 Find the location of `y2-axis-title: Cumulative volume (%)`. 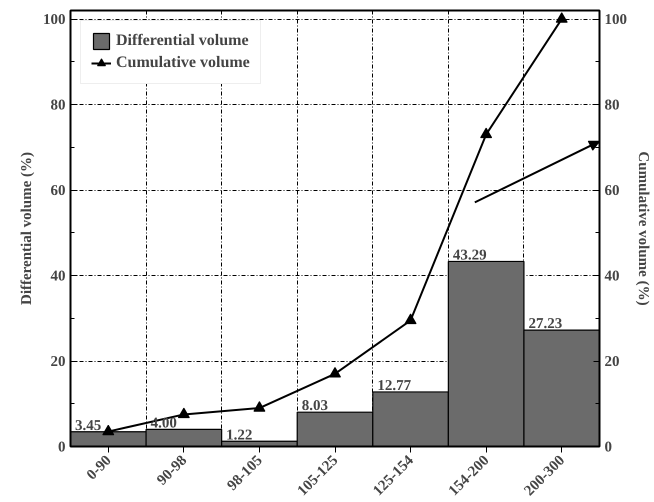

y2-axis-title: Cumulative volume (%) is located at coordinates (643, 228).